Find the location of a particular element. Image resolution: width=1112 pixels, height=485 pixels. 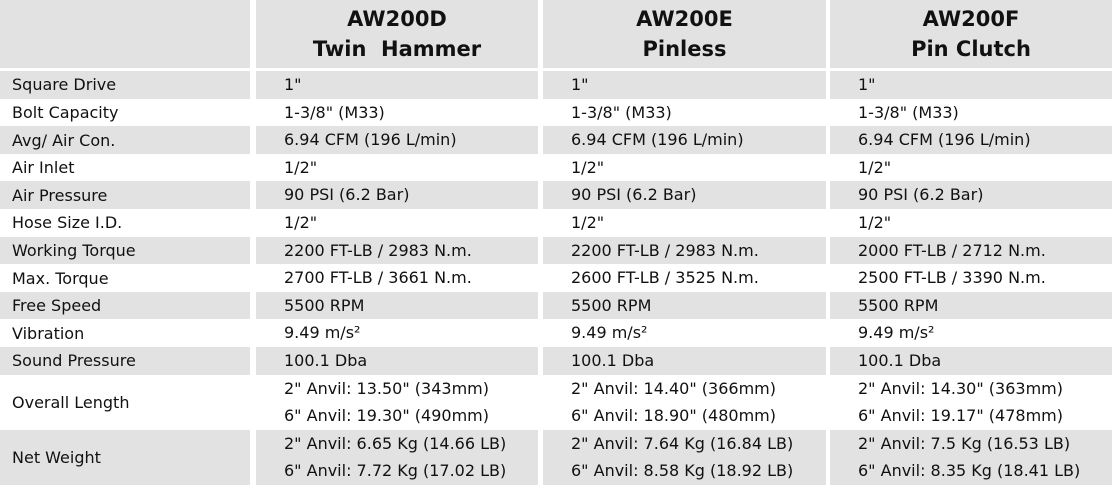

cell-text: 2" Anvil: 7.64 Kg (16.84 LB) is located at coordinates (682, 443).